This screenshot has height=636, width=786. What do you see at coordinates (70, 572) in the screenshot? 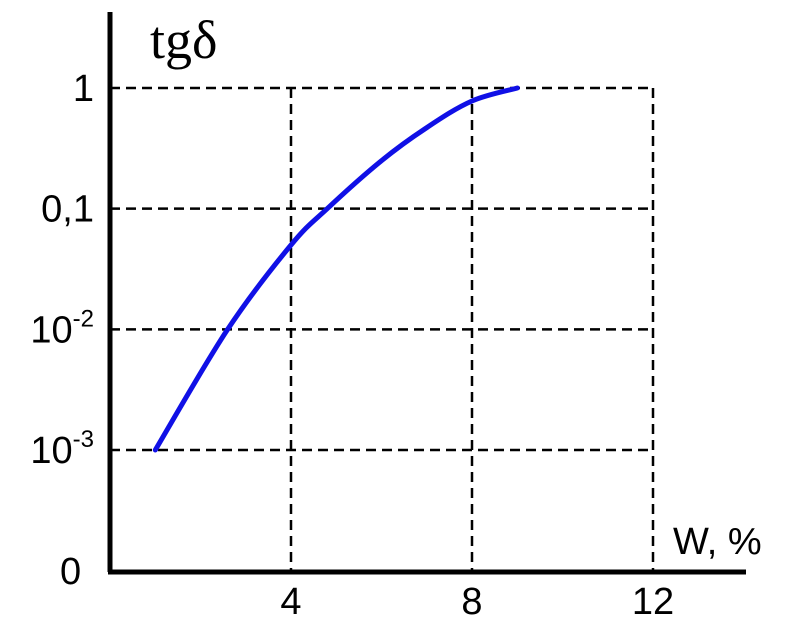
I see `origin-label: 0` at bounding box center [70, 572].